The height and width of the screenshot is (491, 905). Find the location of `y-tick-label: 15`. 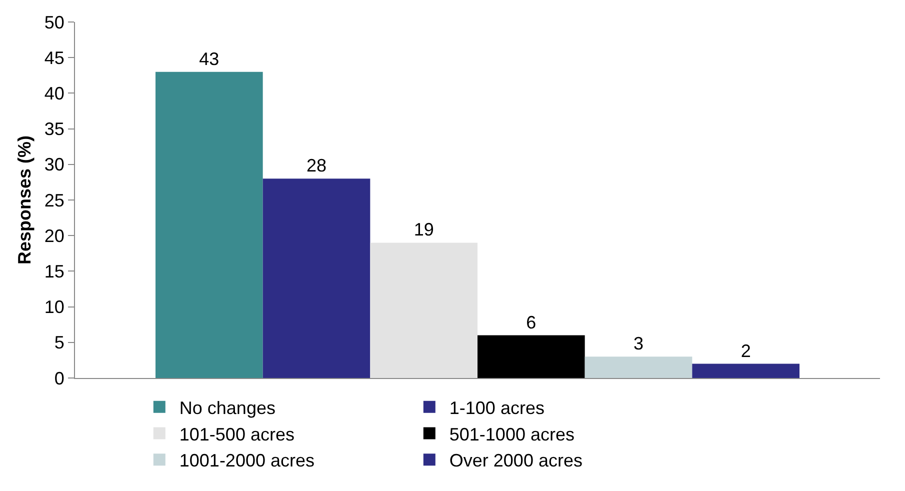

y-tick-label: 15 is located at coordinates (54, 272).